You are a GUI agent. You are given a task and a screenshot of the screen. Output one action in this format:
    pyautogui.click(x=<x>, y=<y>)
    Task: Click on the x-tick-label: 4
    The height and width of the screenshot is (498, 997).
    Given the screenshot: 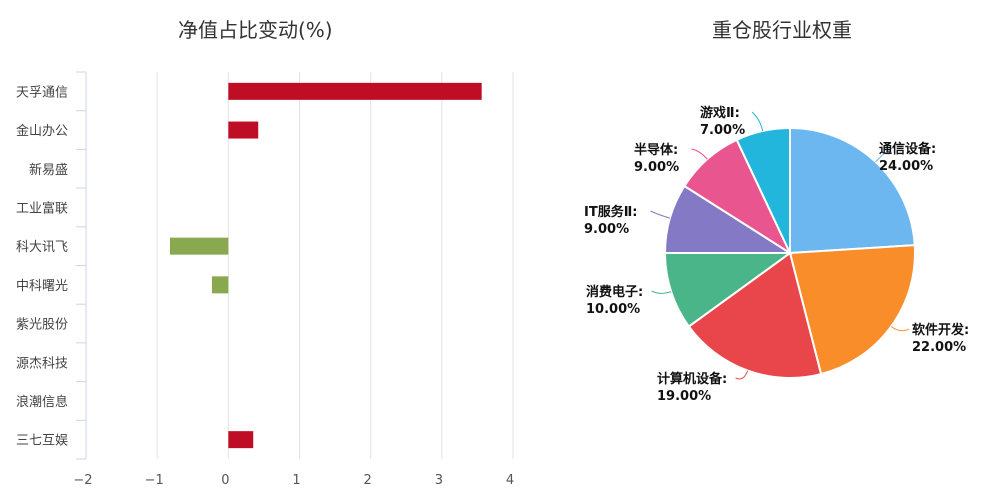 What is the action you would take?
    pyautogui.click(x=510, y=480)
    